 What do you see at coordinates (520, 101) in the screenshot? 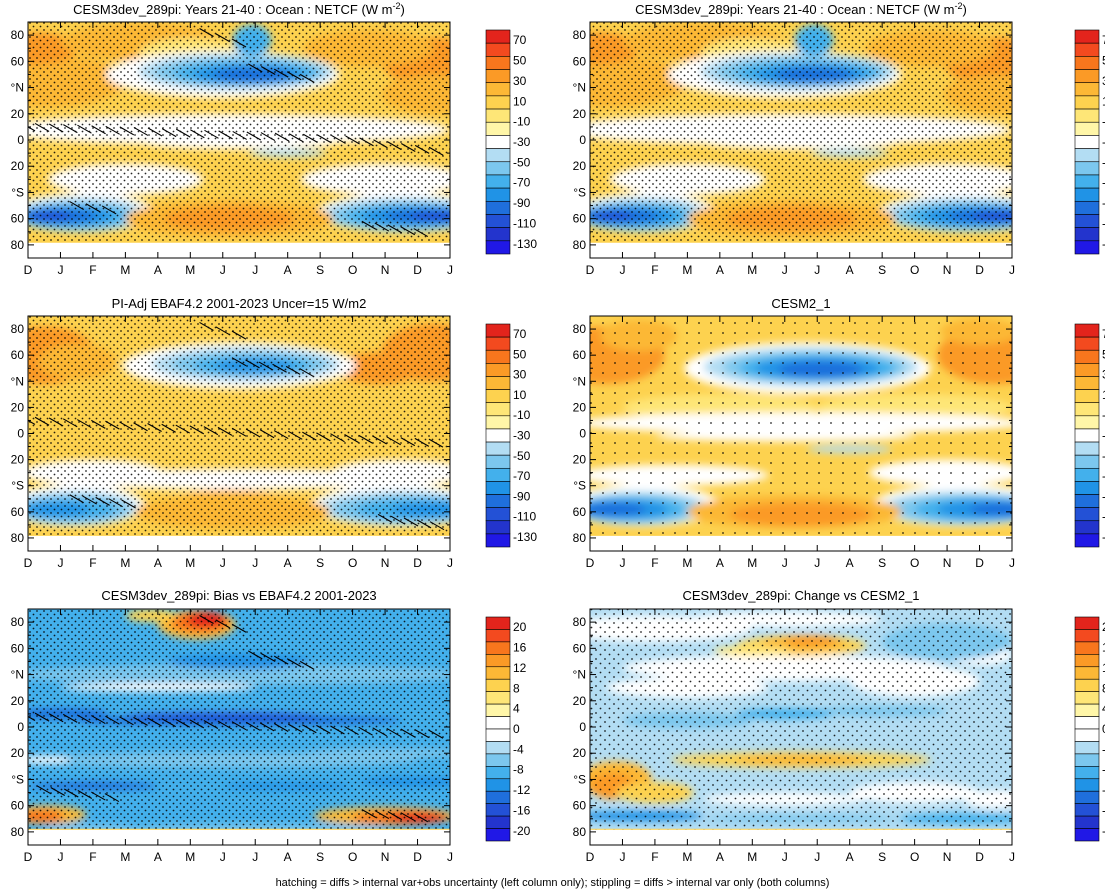
I see `colorbar-label: 10` at bounding box center [520, 101].